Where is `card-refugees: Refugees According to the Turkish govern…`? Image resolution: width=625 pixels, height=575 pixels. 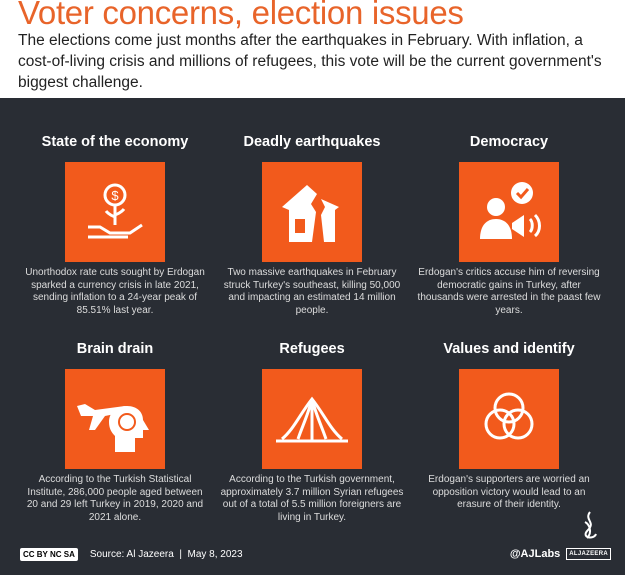
card-refugees: Refugees According to the Turkish govern… is located at coordinates (312, 424).